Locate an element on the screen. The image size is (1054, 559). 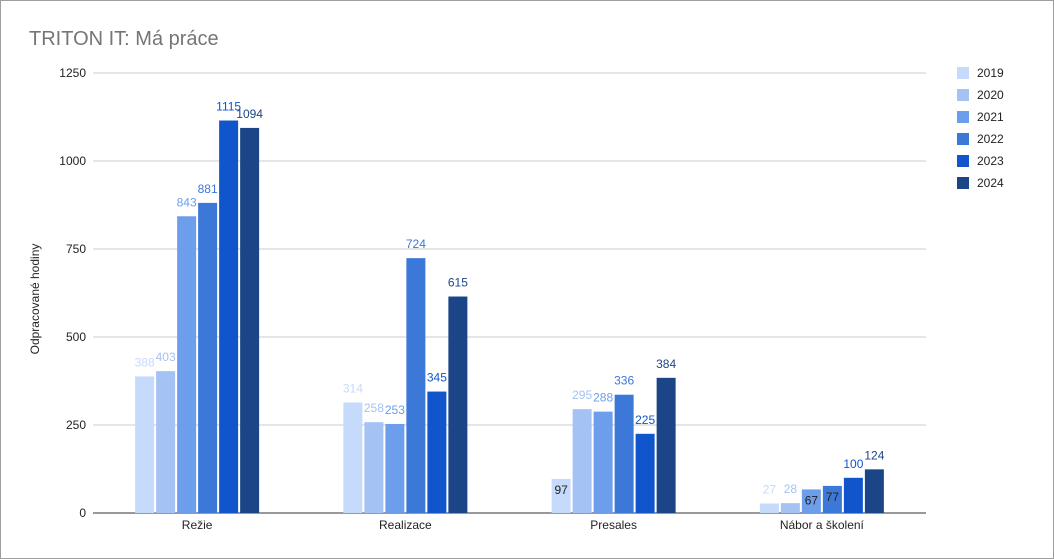
data-label: 225 is located at coordinates (645, 420).